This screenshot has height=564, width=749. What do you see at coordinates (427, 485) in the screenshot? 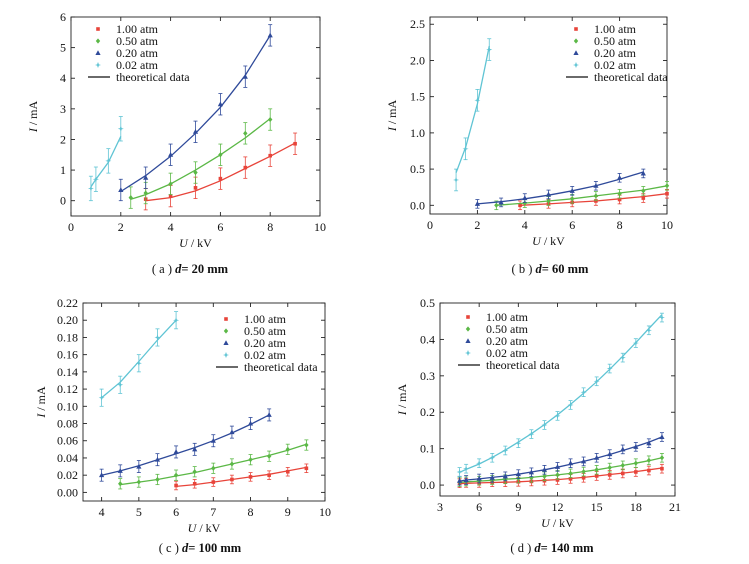
I see `y-tick-label: 0.0` at bounding box center [427, 485].